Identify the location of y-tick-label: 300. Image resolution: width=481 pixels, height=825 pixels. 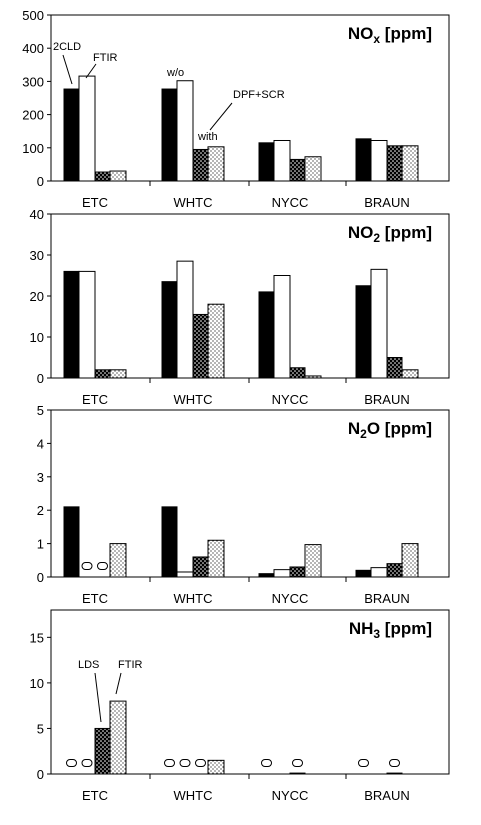
(33, 81).